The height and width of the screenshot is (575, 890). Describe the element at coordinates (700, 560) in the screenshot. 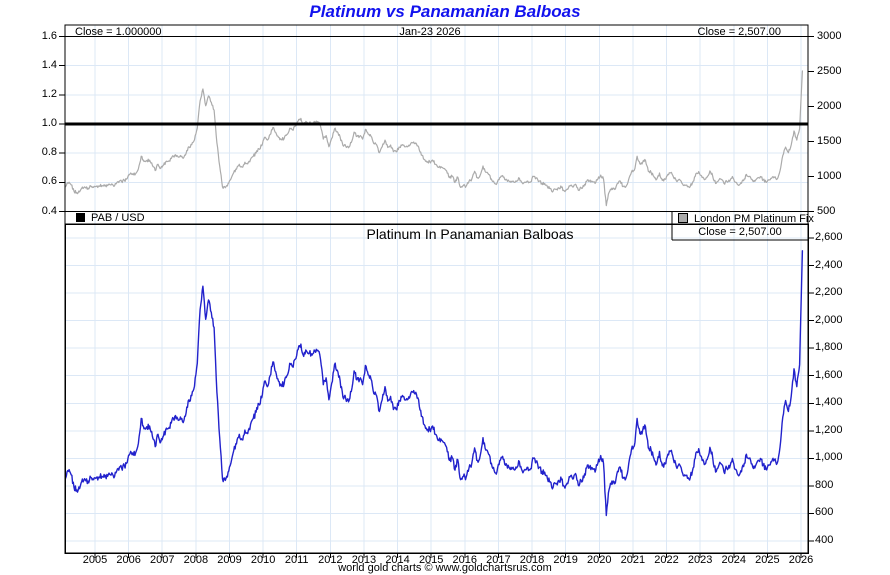

I see `x-axis-year-label: 2023` at that location.